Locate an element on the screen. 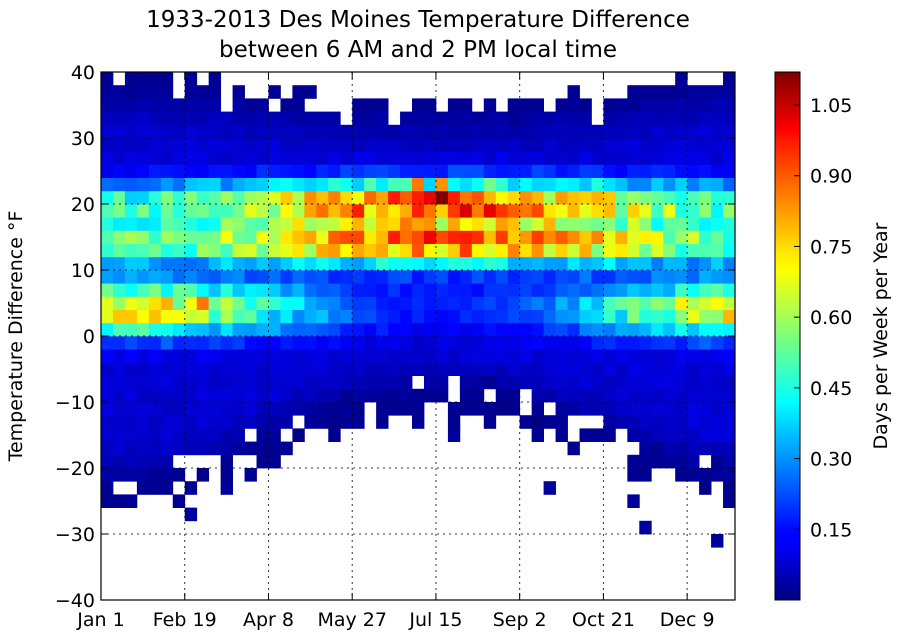 The width and height of the screenshot is (900, 641). y-axis-label: Temperature Difference °F is located at coordinates (16, 337).